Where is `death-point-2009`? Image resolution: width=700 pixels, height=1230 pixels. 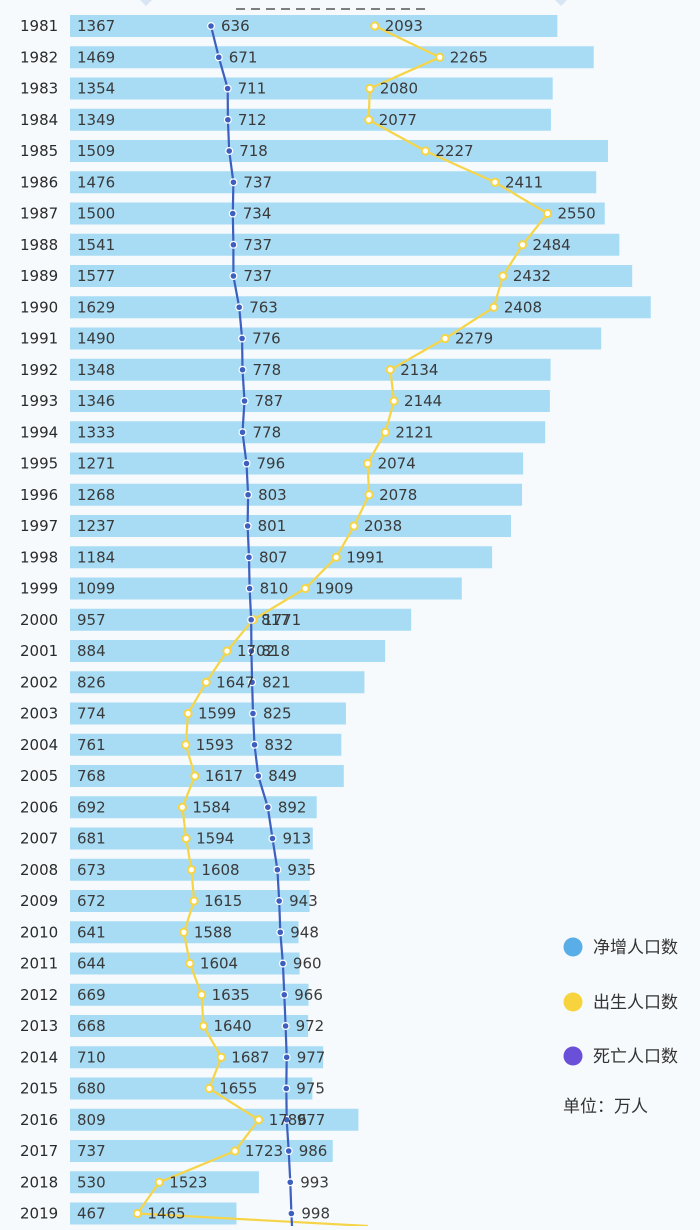
death-point-2009 is located at coordinates (279, 900).